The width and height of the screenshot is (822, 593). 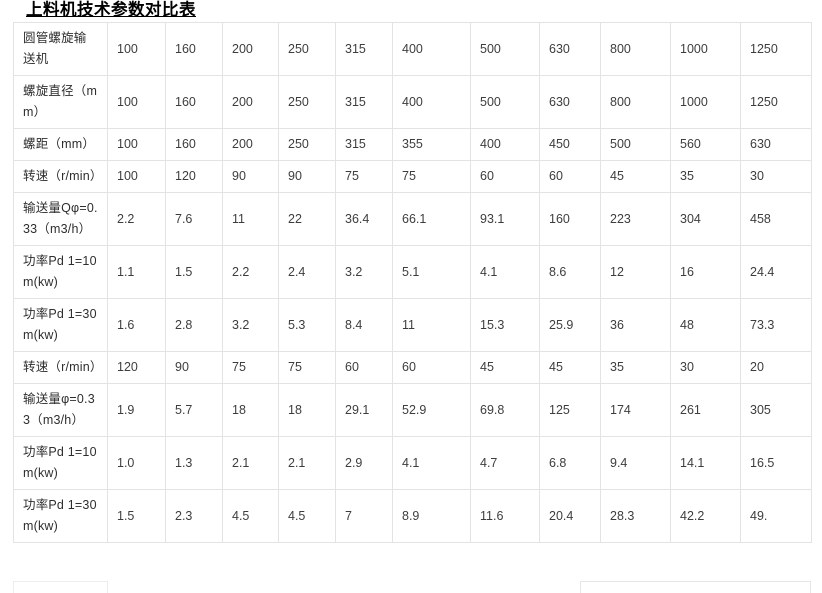 I want to click on table-cell: 73.3, so click(x=776, y=325).